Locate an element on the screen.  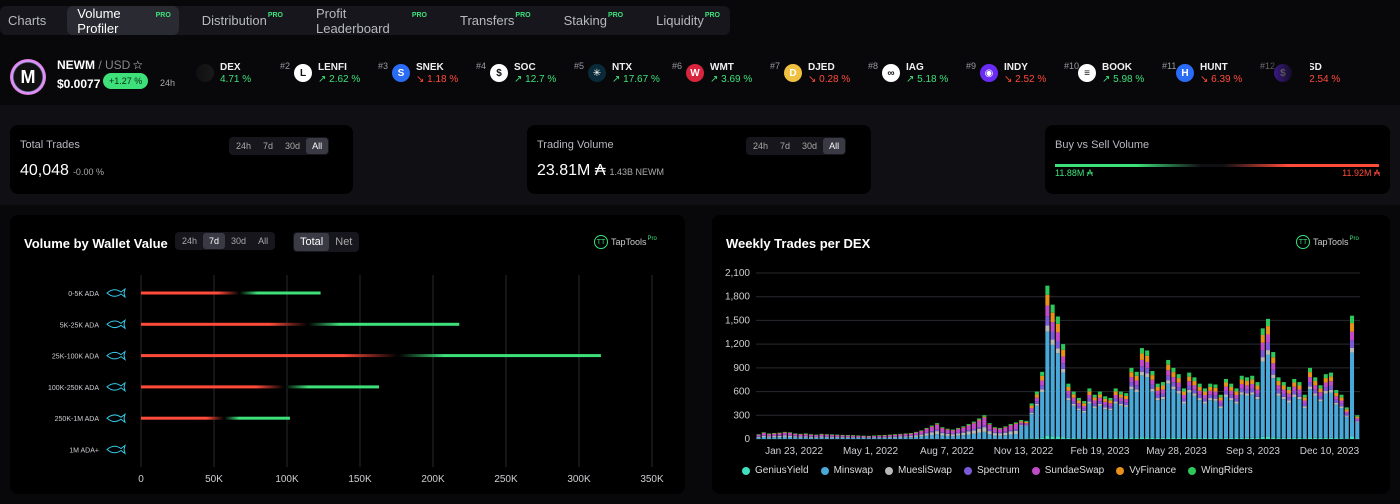
newm-logo-icon: M is located at coordinates (28, 77).